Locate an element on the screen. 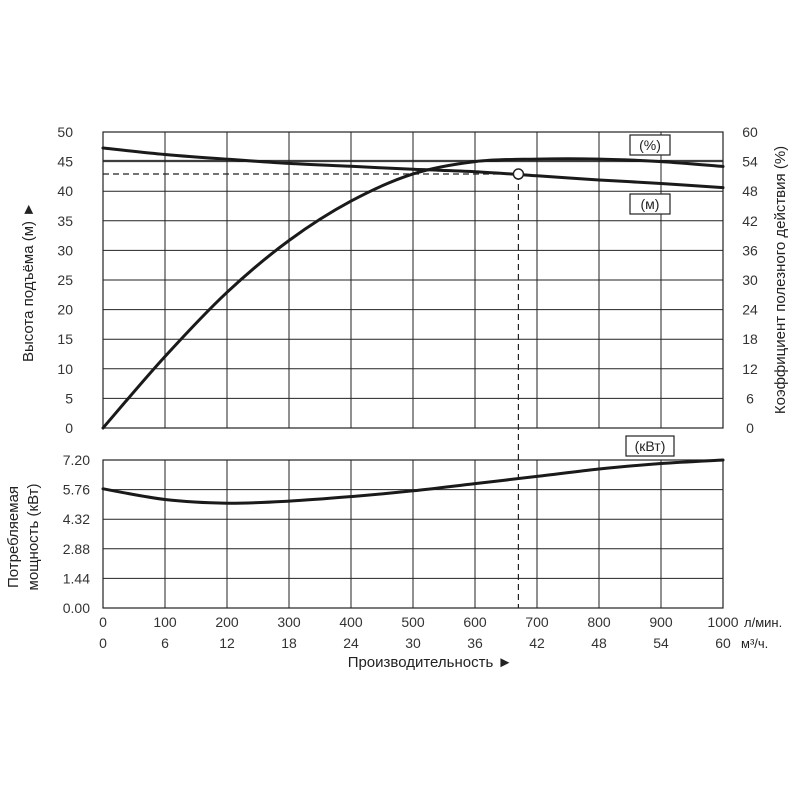  tick-head-7: 35 is located at coordinates (65, 221).